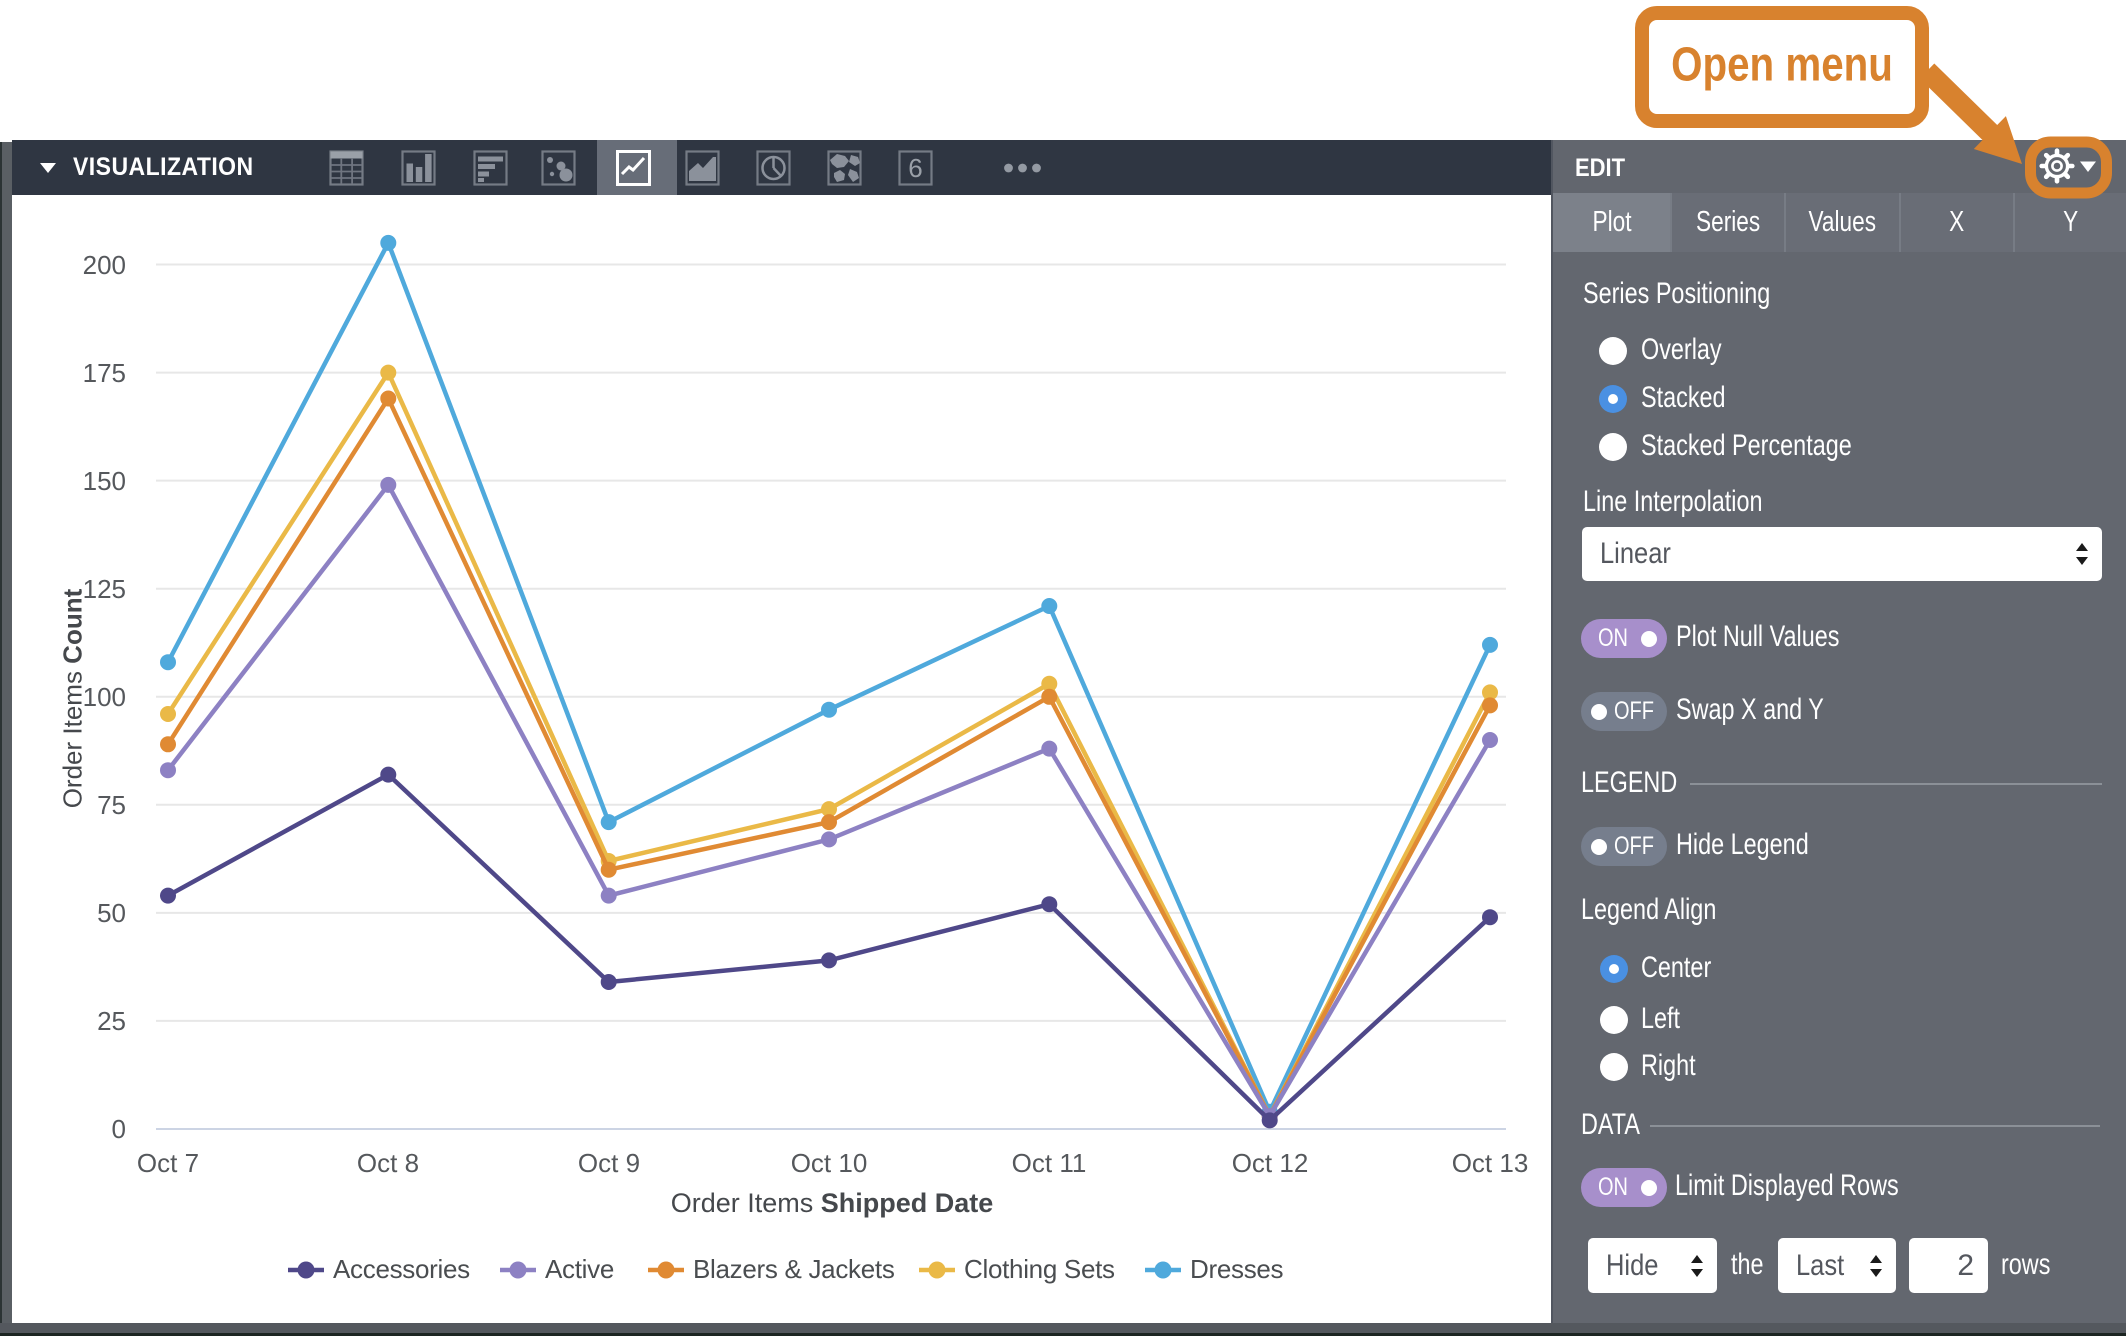  I want to click on svg-text: 6, so click(915, 168).